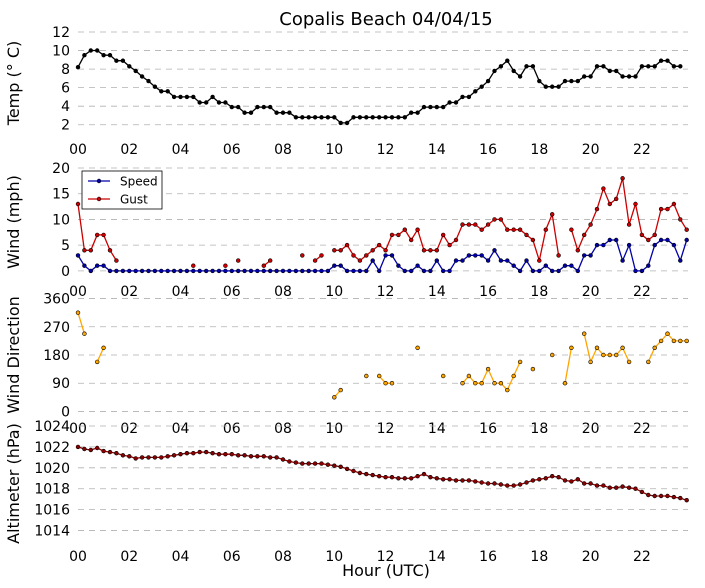  Describe the element at coordinates (539, 557) in the screenshot. I see `altimeter-x-tick-label: 18` at that location.